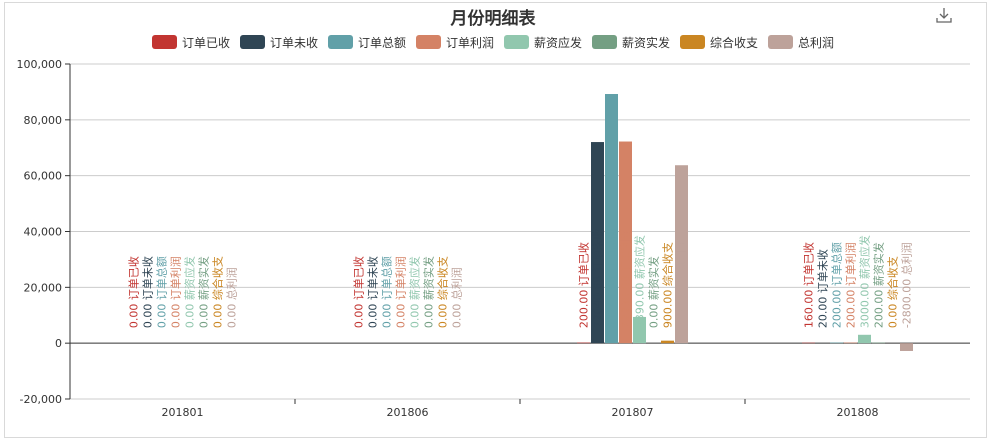 The image size is (993, 442). What do you see at coordinates (682, 283) in the screenshot?
I see `data-label: 63738.78 总利润` at bounding box center [682, 283].